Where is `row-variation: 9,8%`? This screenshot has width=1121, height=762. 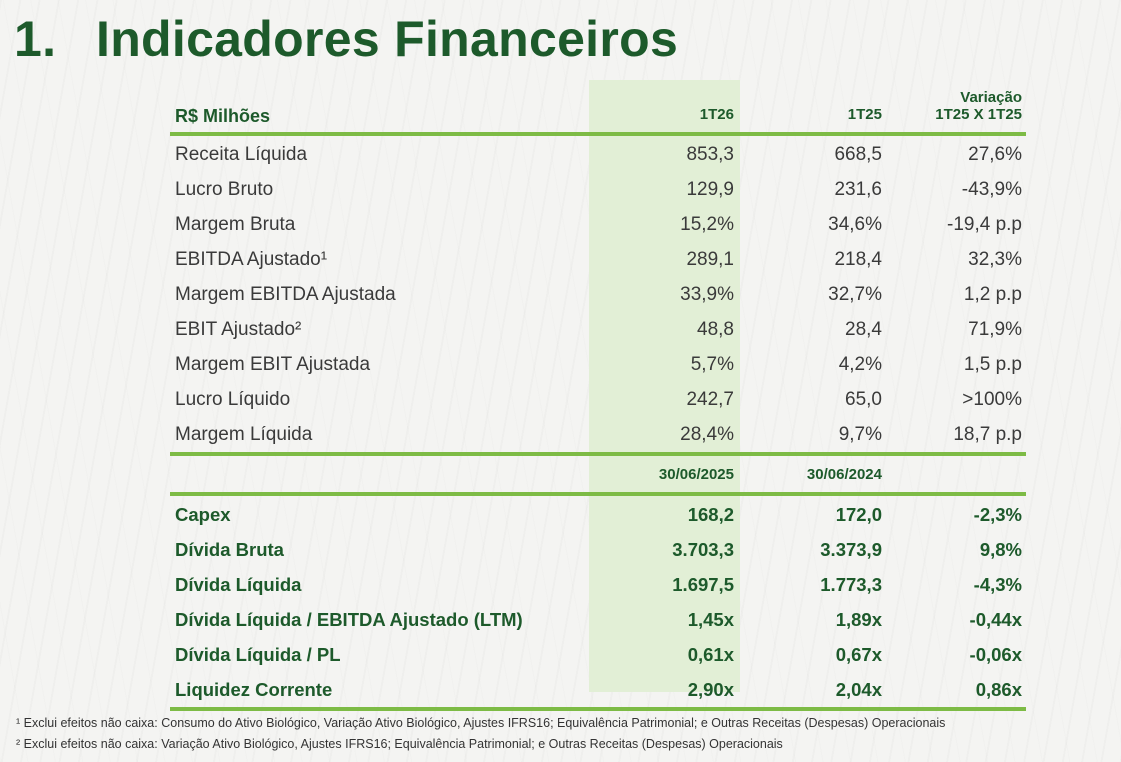
row-variation: 9,8% is located at coordinates (1000, 549).